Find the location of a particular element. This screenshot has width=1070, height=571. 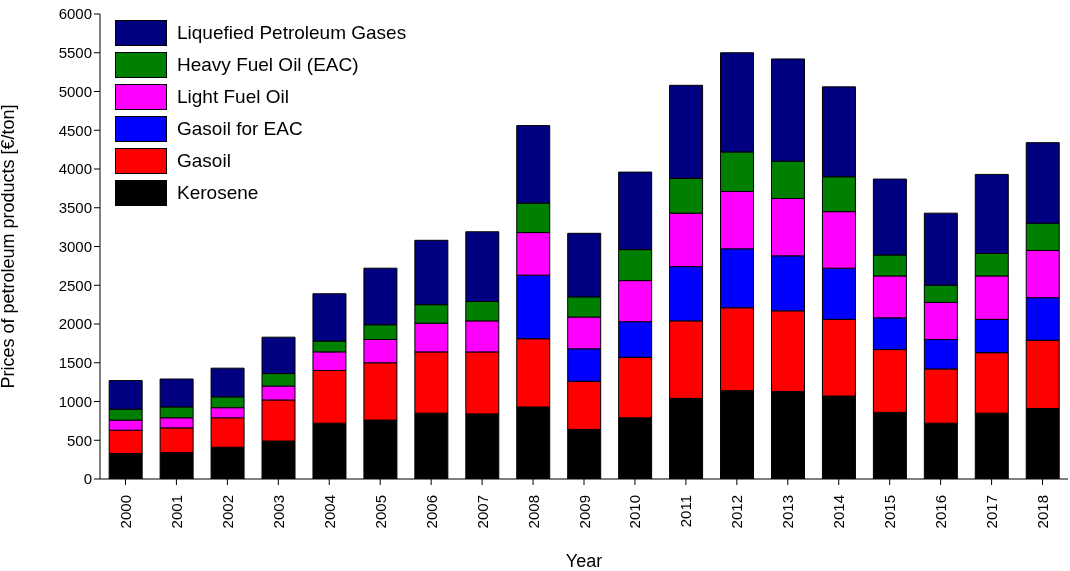

x-tick-label: 2016 is located at coordinates (941, 512).